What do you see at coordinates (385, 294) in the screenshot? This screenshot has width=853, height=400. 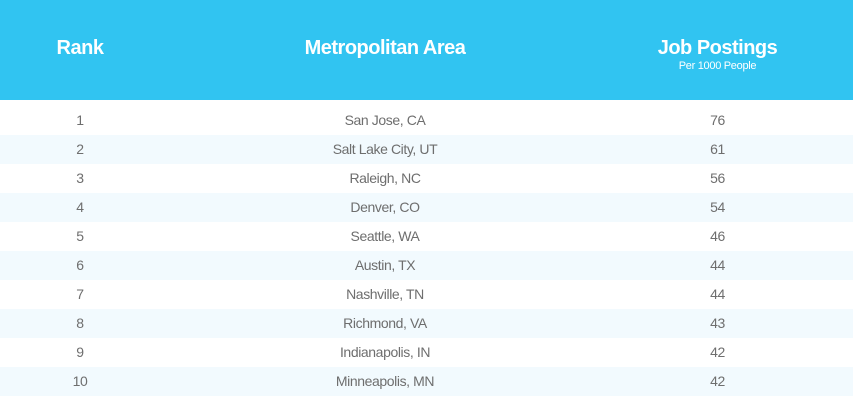 I see `cell-metropolitan-area: Nashville, TN` at bounding box center [385, 294].